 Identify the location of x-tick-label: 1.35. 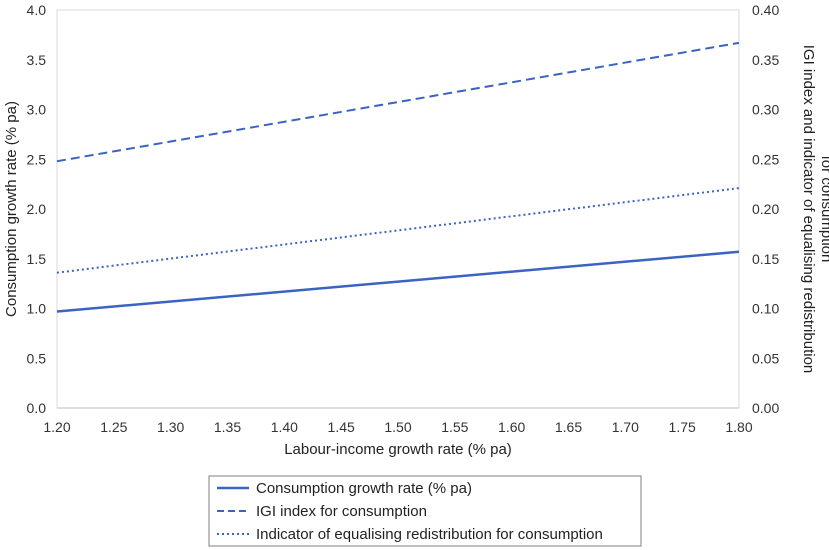
(227, 427).